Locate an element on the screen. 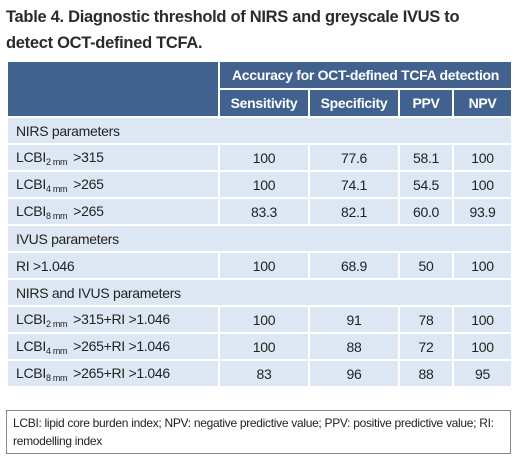 This screenshot has height=458, width=517. label-name: RI >1.046 is located at coordinates (45, 265).